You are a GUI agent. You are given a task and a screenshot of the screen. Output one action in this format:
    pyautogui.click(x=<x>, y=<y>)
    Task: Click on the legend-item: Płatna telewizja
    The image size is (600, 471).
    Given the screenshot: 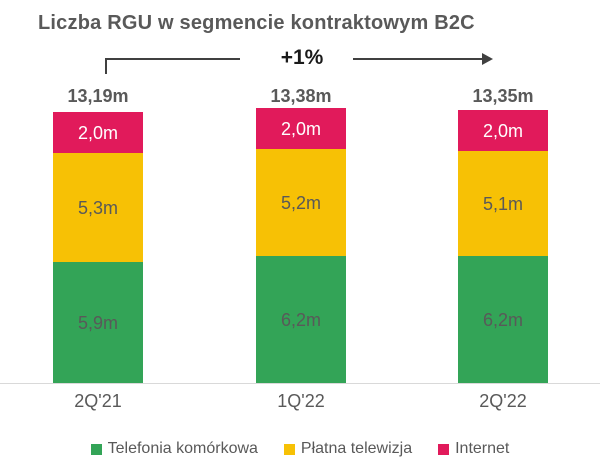 What is the action you would take?
    pyautogui.click(x=348, y=449)
    